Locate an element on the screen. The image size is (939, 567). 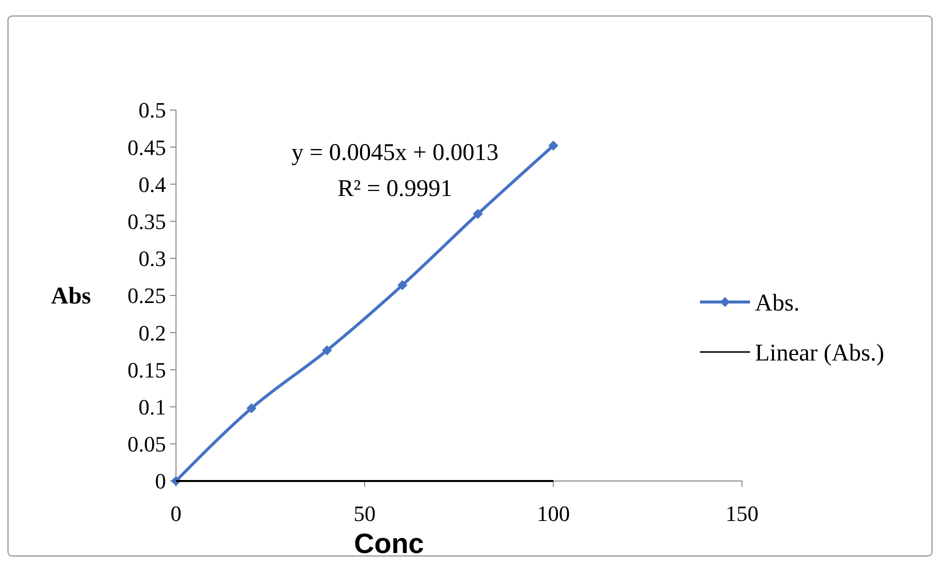
y-axis-title: Abs is located at coordinates (71, 297).